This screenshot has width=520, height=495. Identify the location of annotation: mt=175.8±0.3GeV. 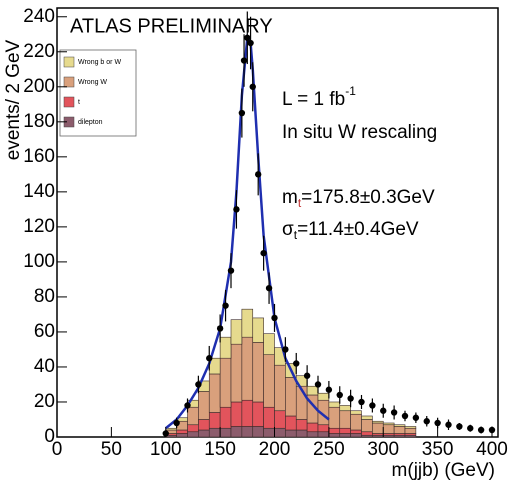
(358, 198).